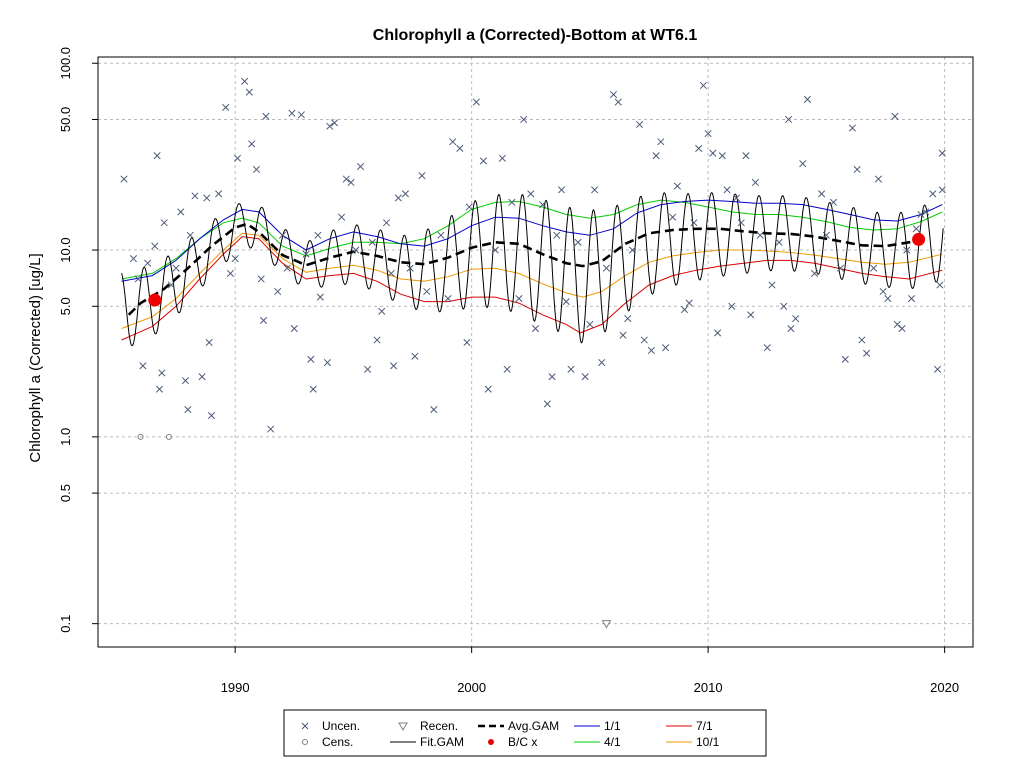  Describe the element at coordinates (403, 727) in the screenshot. I see `legend-triangle` at that location.